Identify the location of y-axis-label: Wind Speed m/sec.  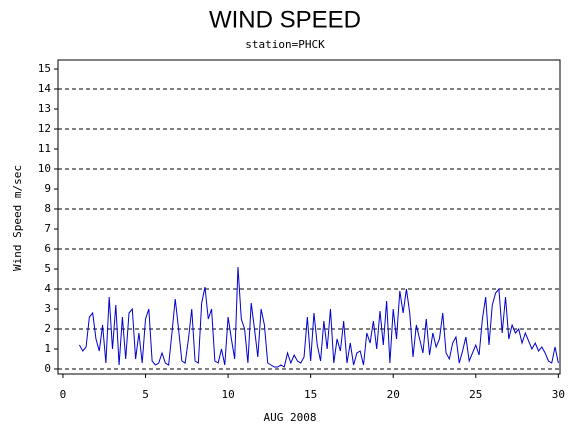
(17, 218).